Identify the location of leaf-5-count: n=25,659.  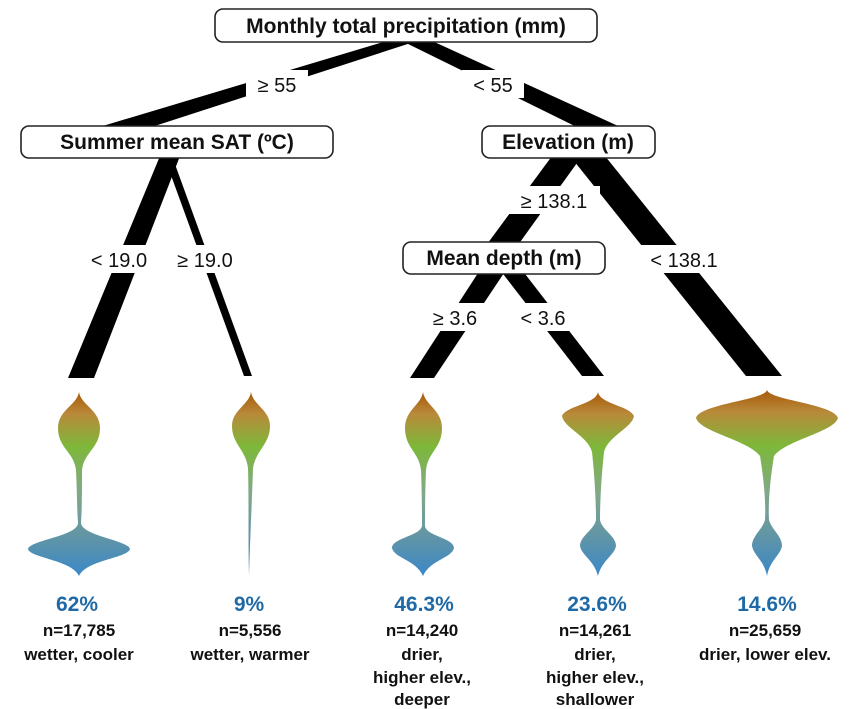
(765, 630).